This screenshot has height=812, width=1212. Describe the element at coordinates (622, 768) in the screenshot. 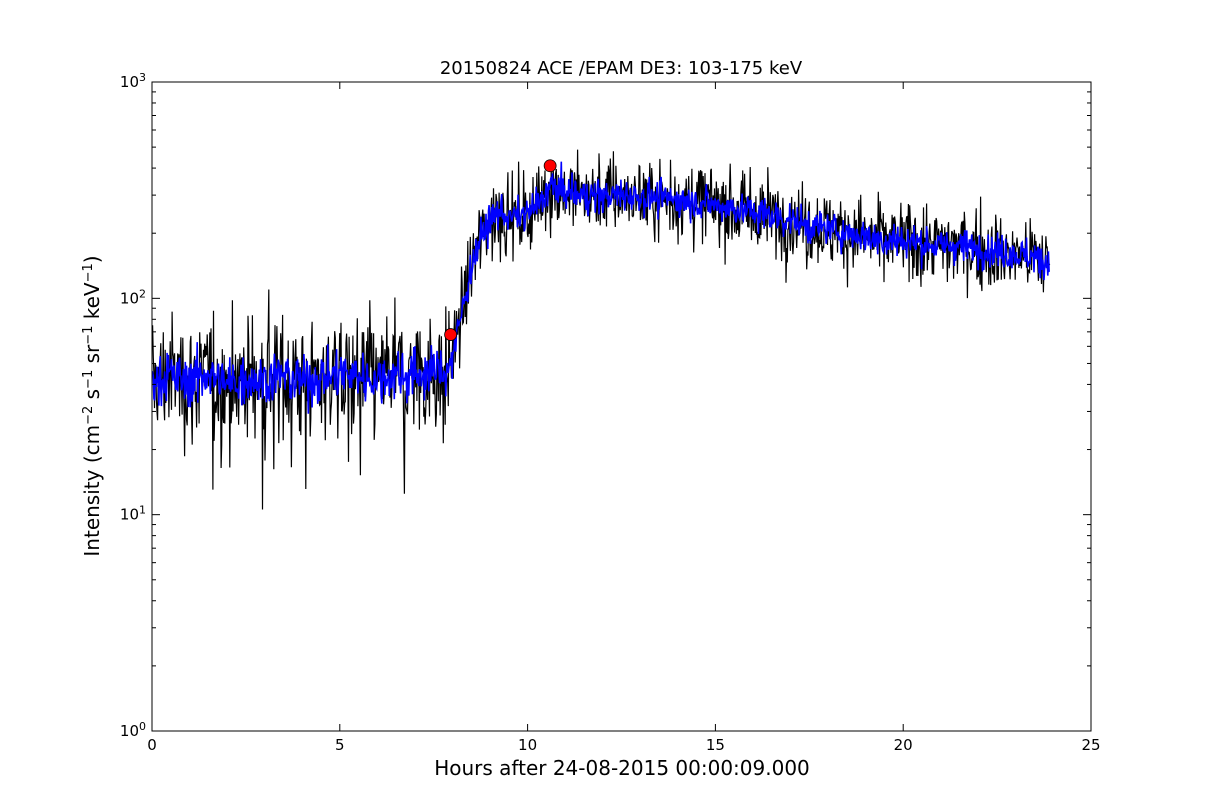

I see `x-axis-label: Hours after 24-08-2015 00:00:09.000` at that location.